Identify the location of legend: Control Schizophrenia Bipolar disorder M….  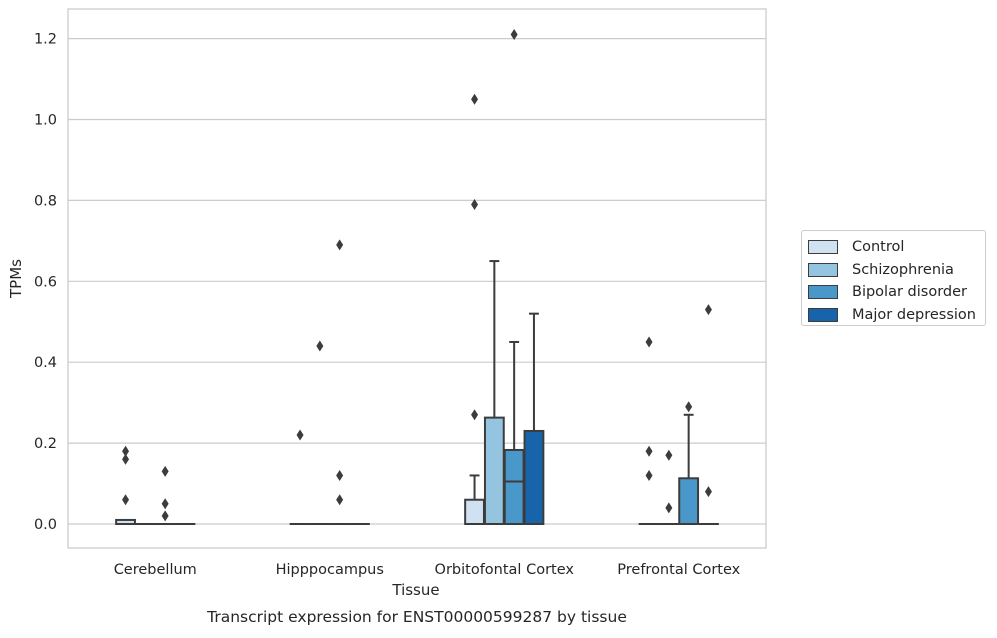
(893, 278).